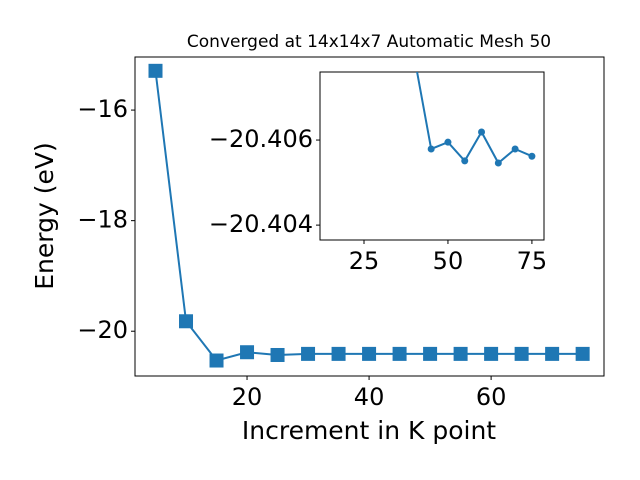  I want to click on x-tick-label: 20, so click(247, 397).